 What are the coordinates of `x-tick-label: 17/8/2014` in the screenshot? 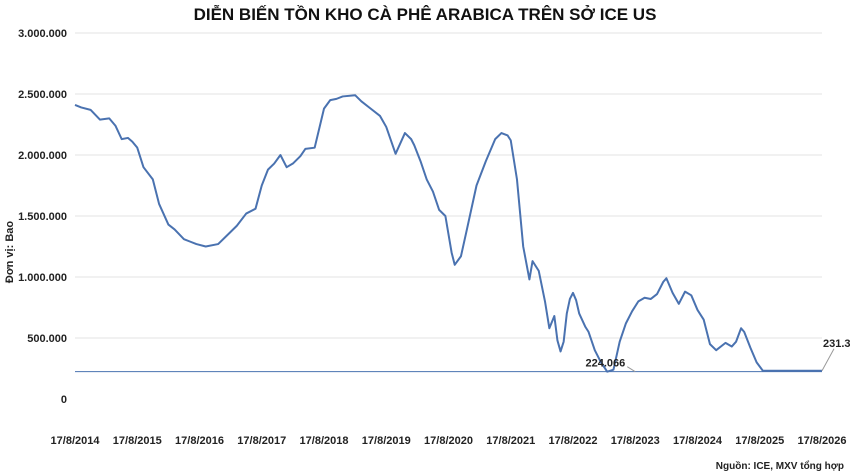 It's located at (76, 441).